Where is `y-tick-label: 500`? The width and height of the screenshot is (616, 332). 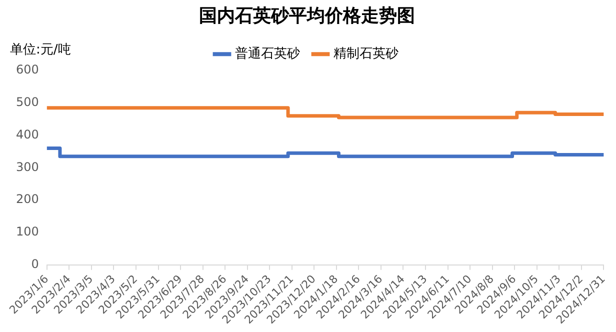 y-tick-label: 500 is located at coordinates (27, 102).